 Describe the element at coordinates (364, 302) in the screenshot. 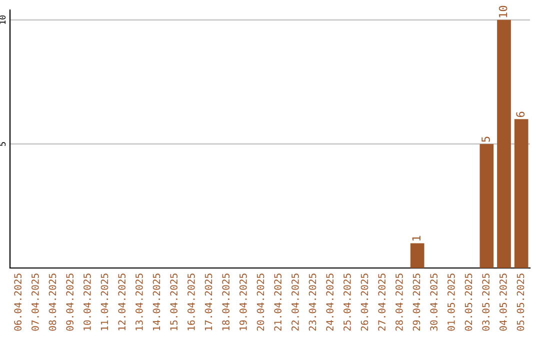

I see `x-tick-label: 26.04.2025` at that location.